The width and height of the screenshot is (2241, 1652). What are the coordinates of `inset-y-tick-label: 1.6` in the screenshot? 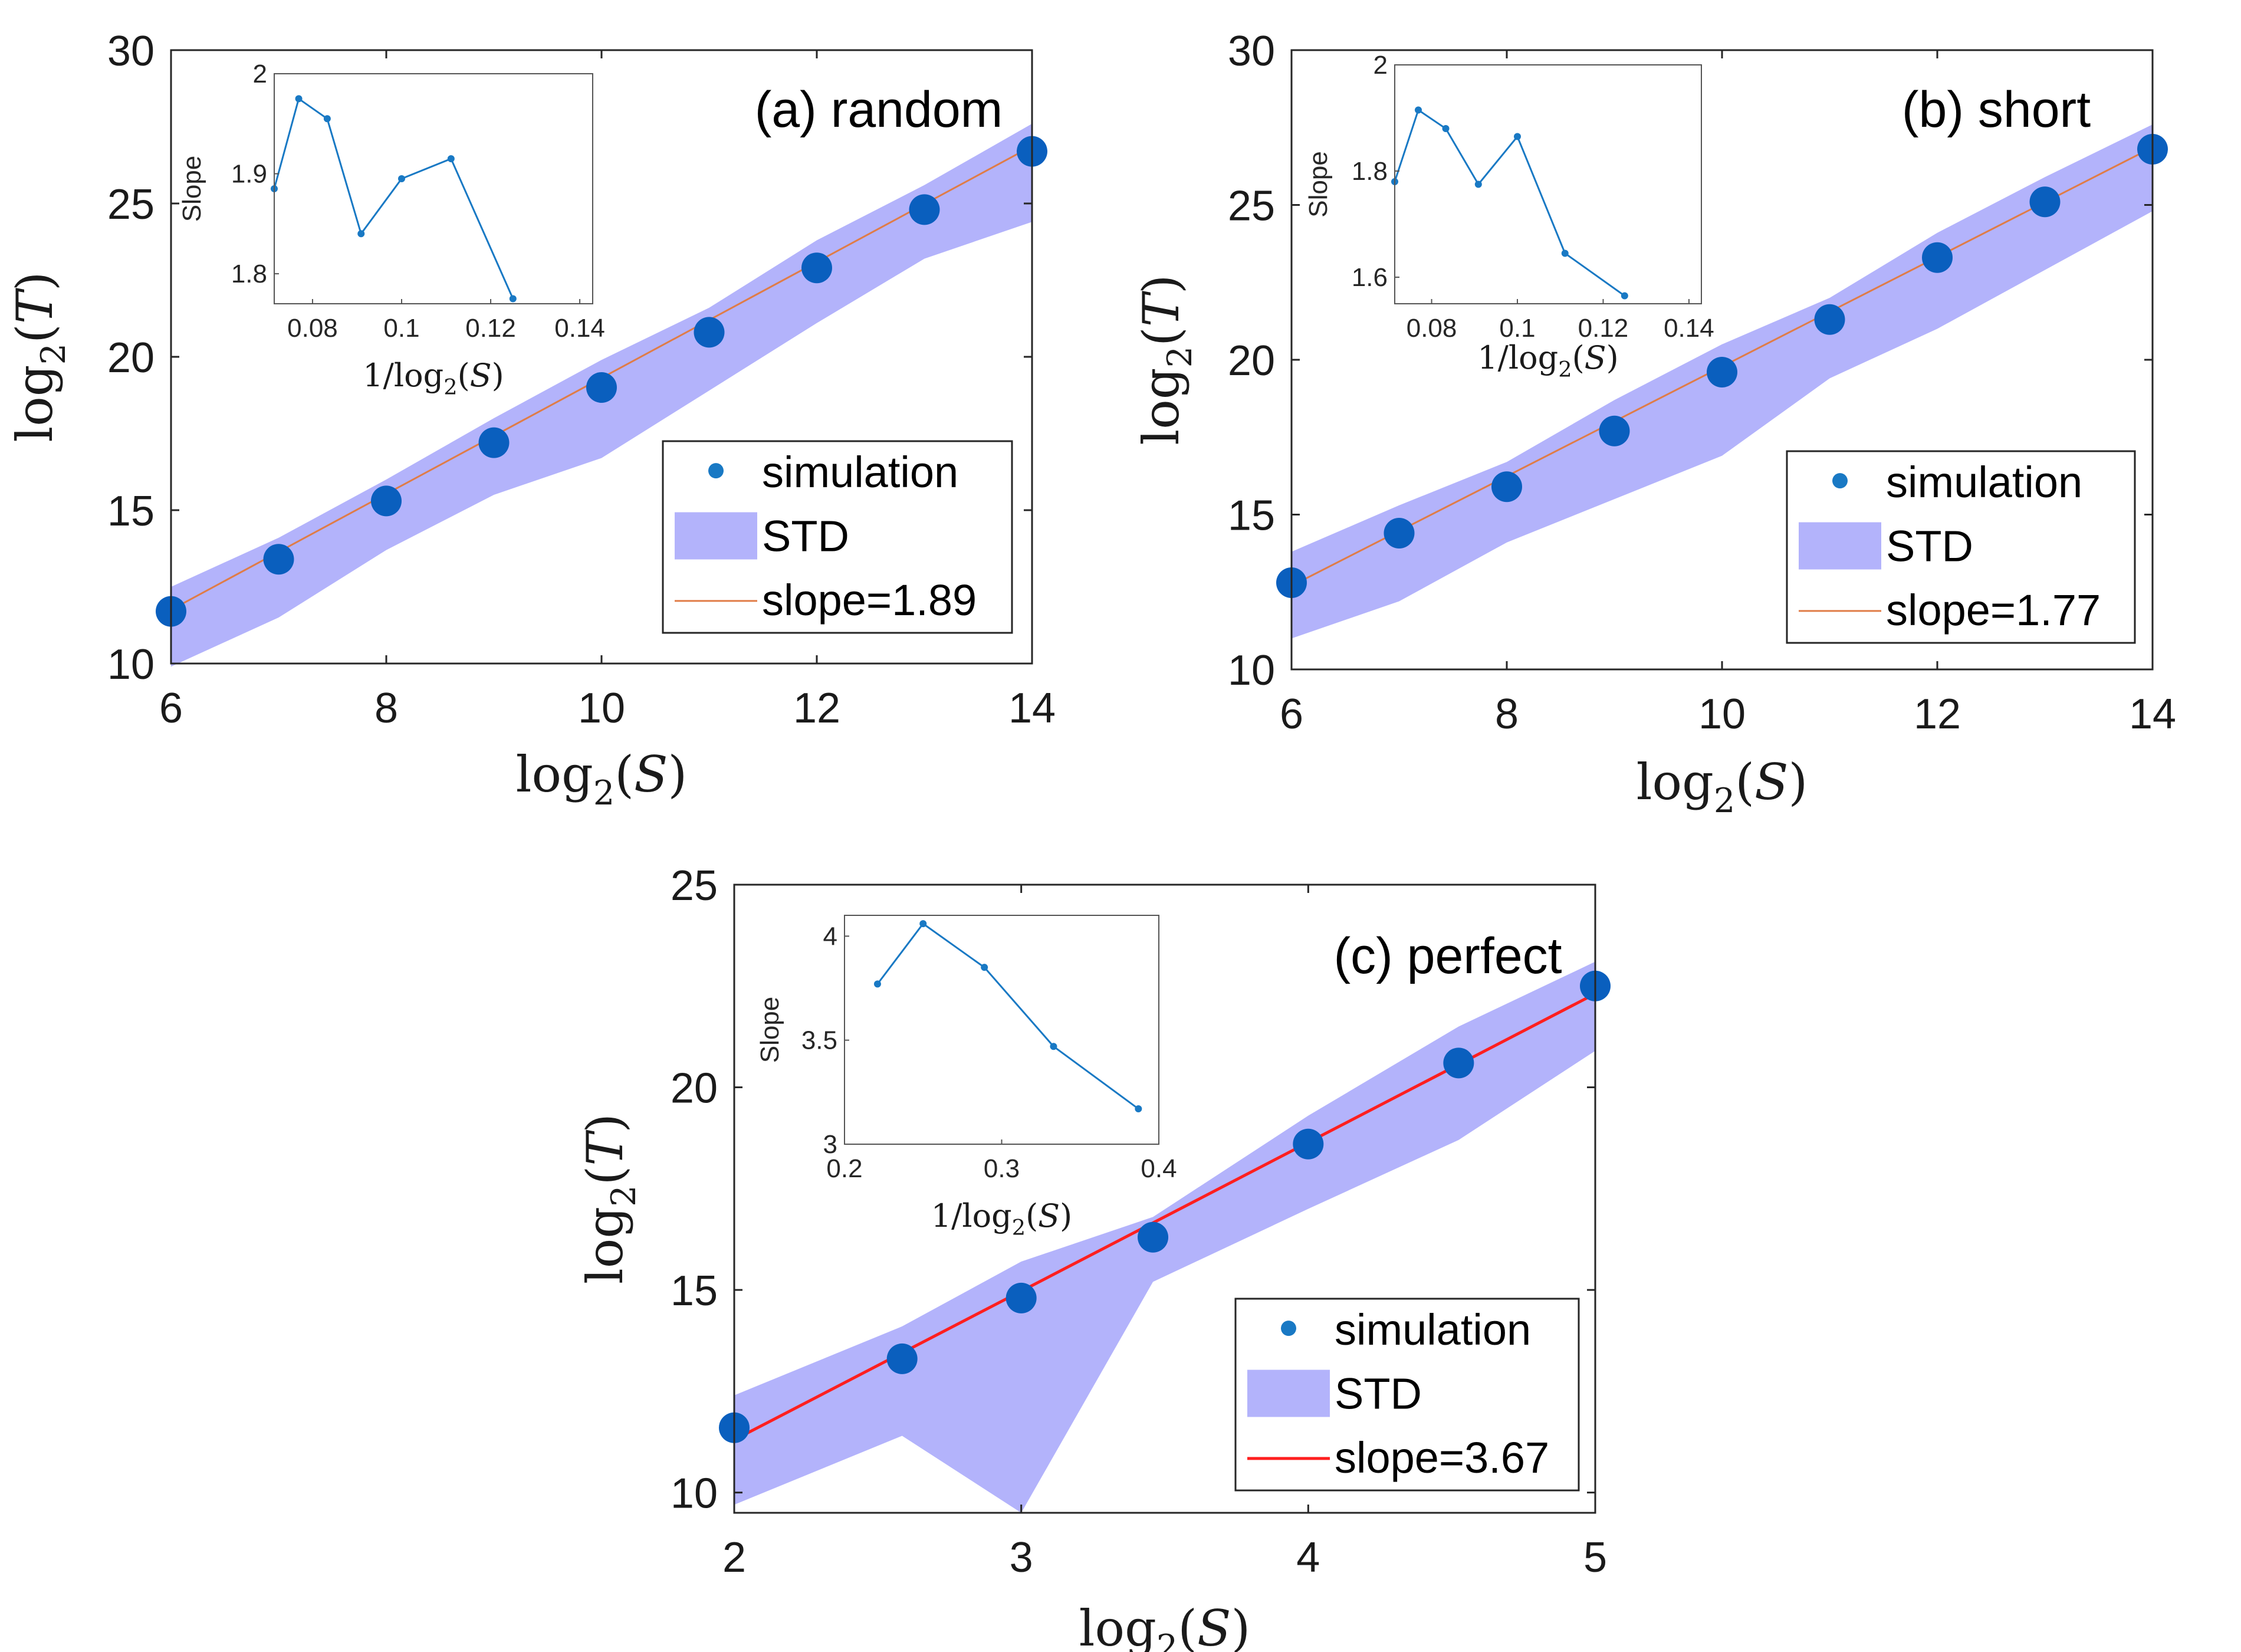 It's located at (1370, 277).